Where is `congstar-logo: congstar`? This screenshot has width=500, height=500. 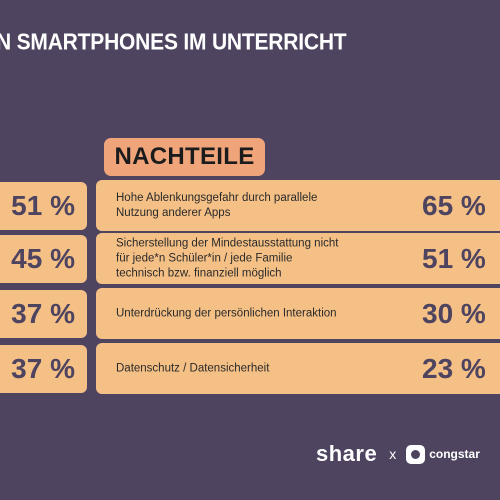
congstar-logo: congstar is located at coordinates (454, 454).